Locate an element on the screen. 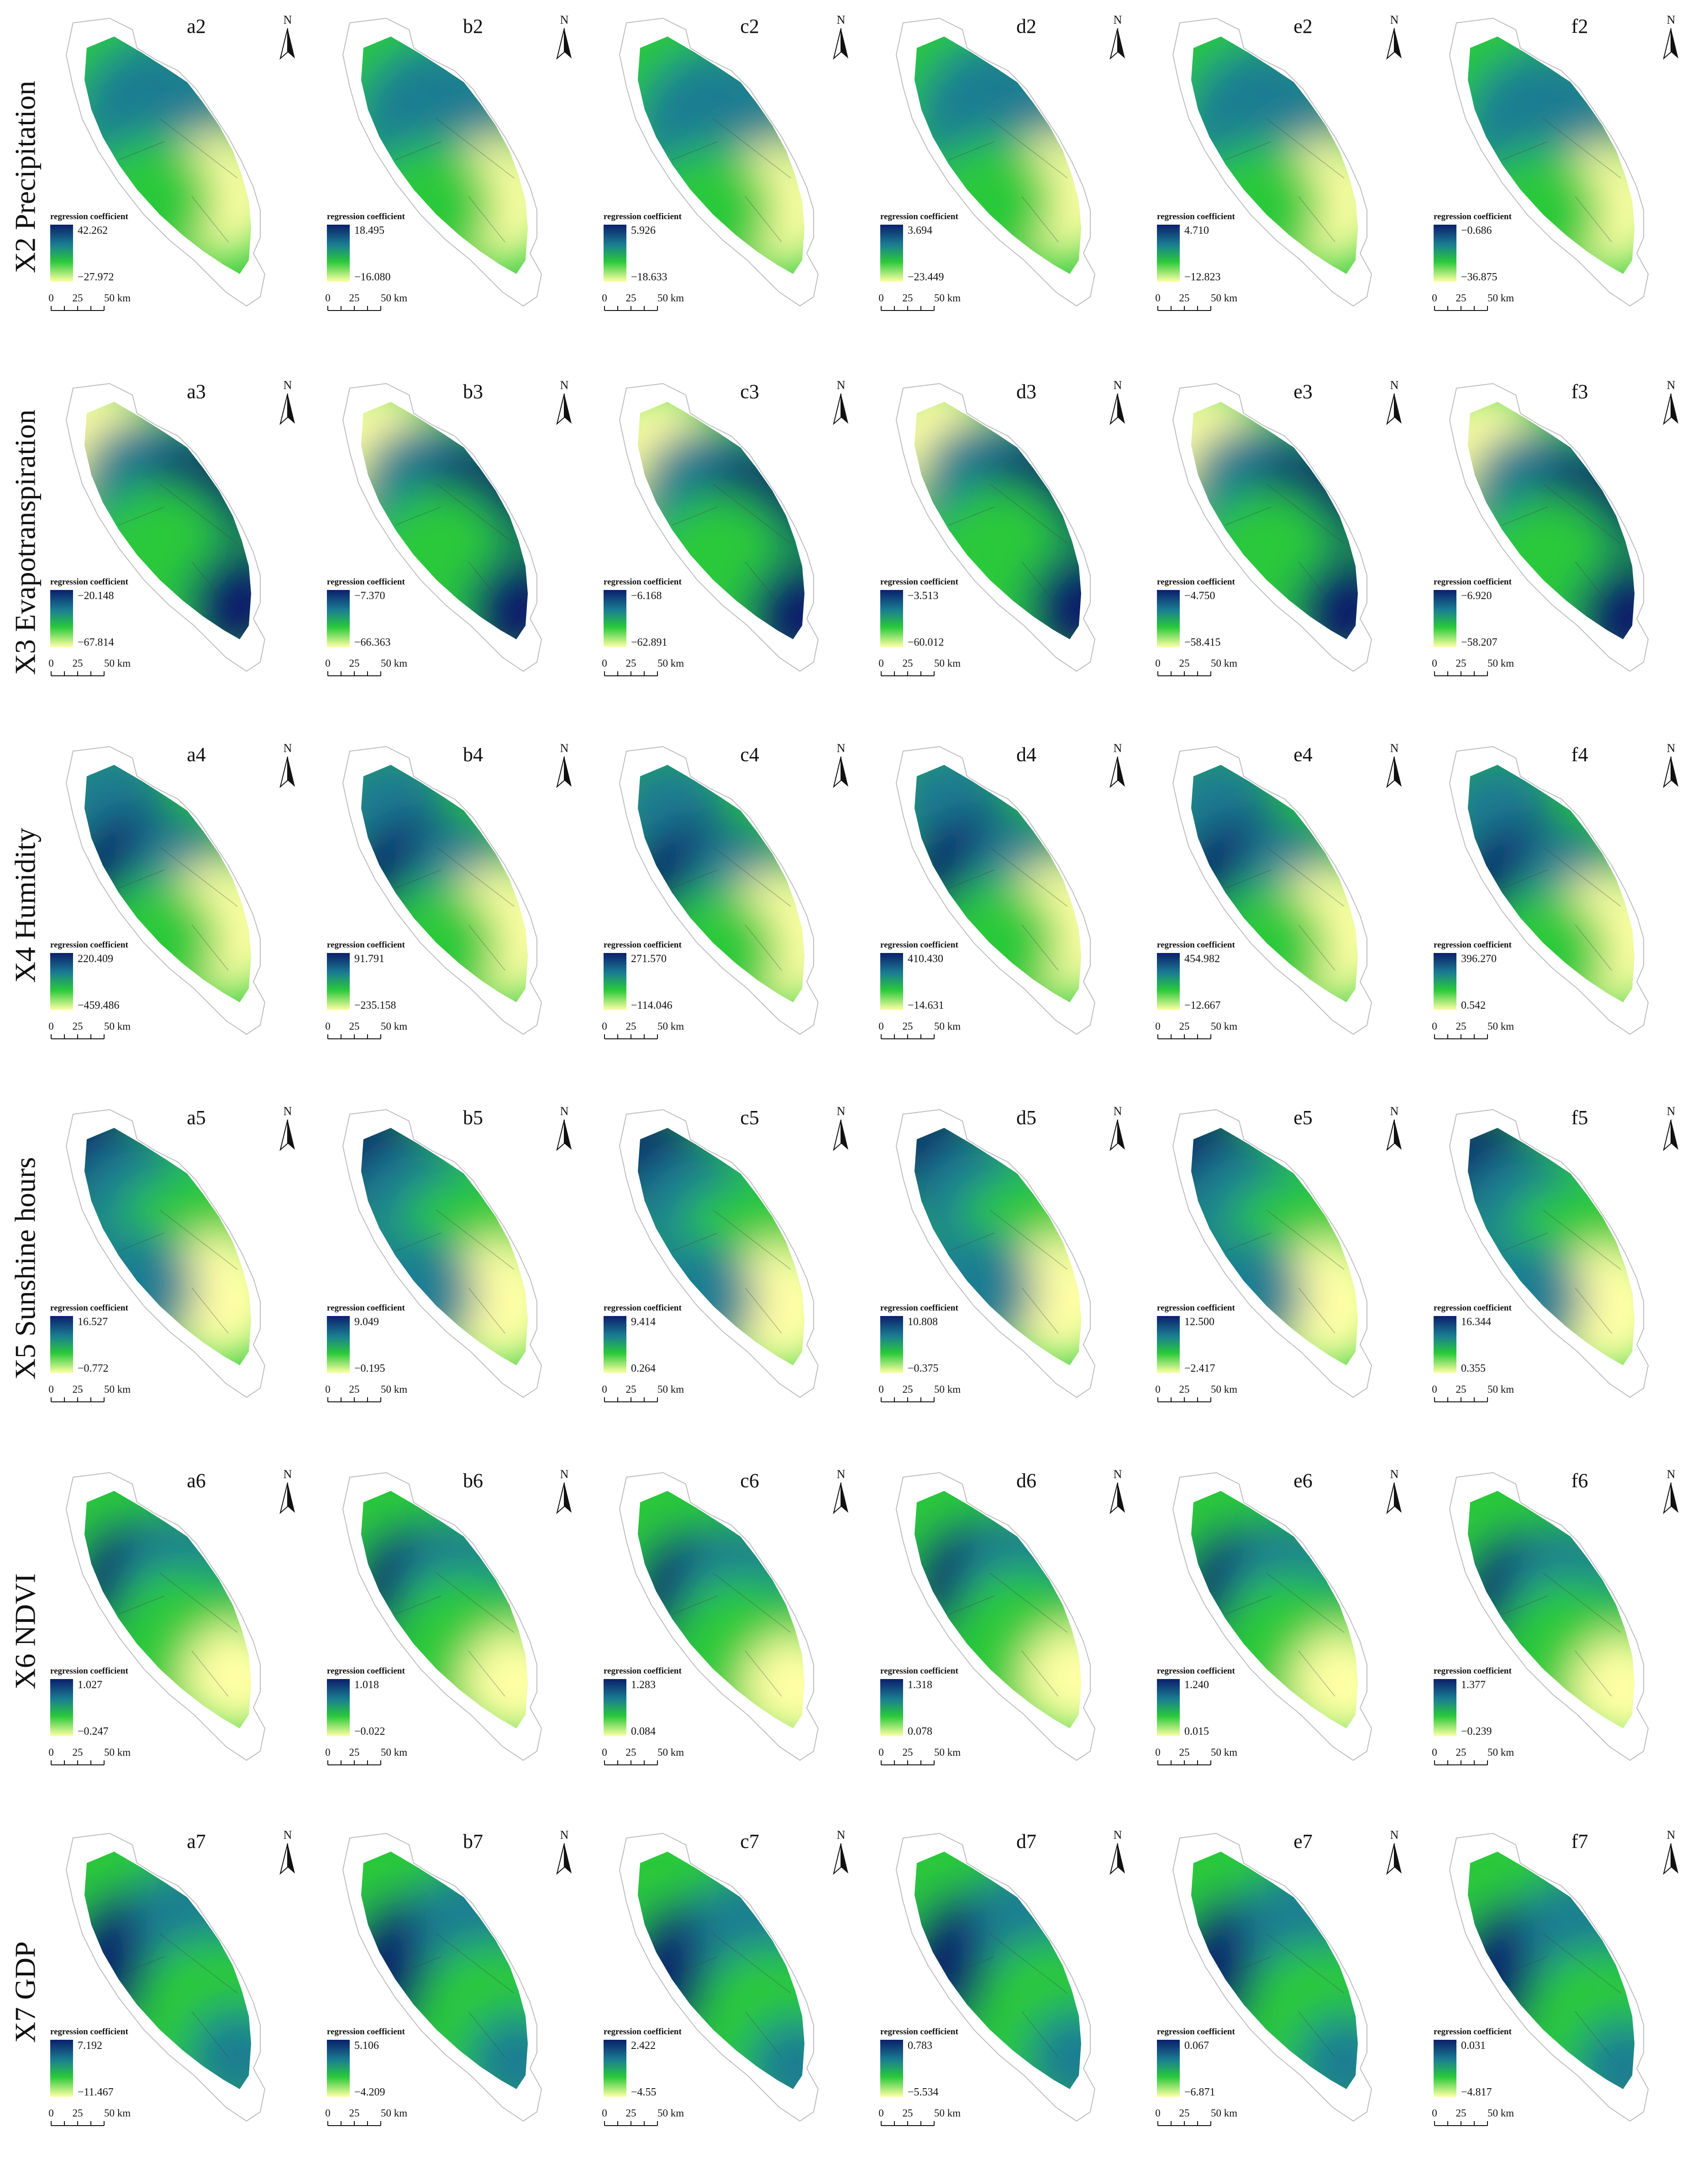 The width and height of the screenshot is (1708, 2169). legend: regression coefficient −0.686 −36.875 is located at coordinates (1473, 248).